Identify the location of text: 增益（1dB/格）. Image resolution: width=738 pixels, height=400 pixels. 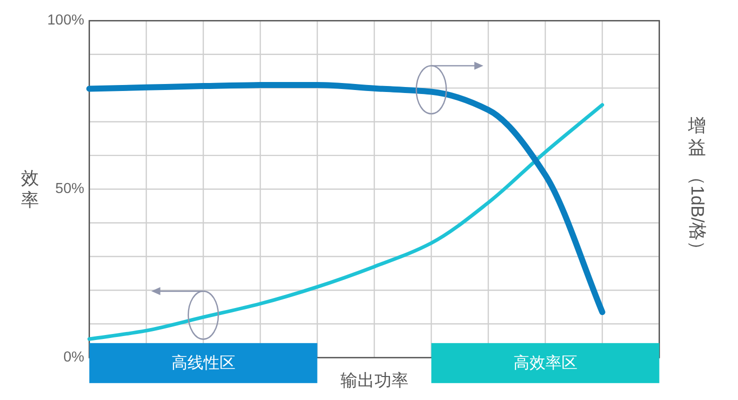
(698, 187).